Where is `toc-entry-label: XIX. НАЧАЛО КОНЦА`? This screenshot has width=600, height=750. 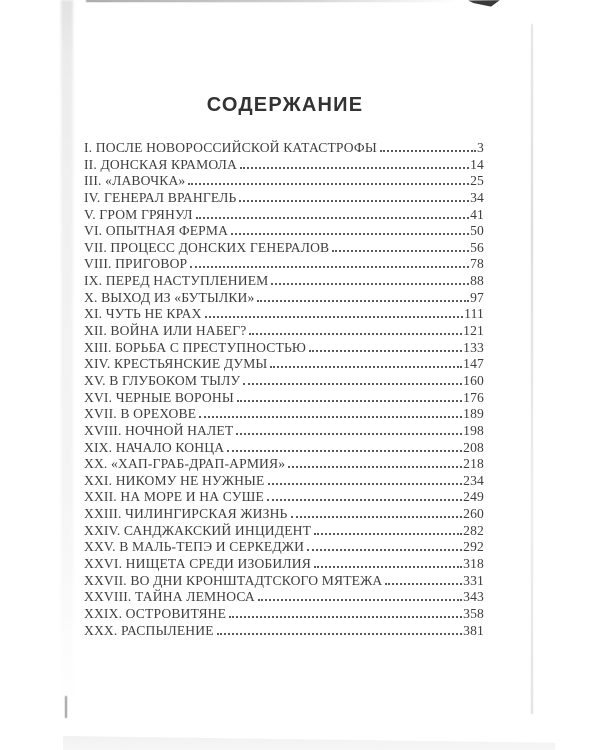
toc-entry-label: XIX. НАЧАЛО КОНЦА is located at coordinates (154, 447).